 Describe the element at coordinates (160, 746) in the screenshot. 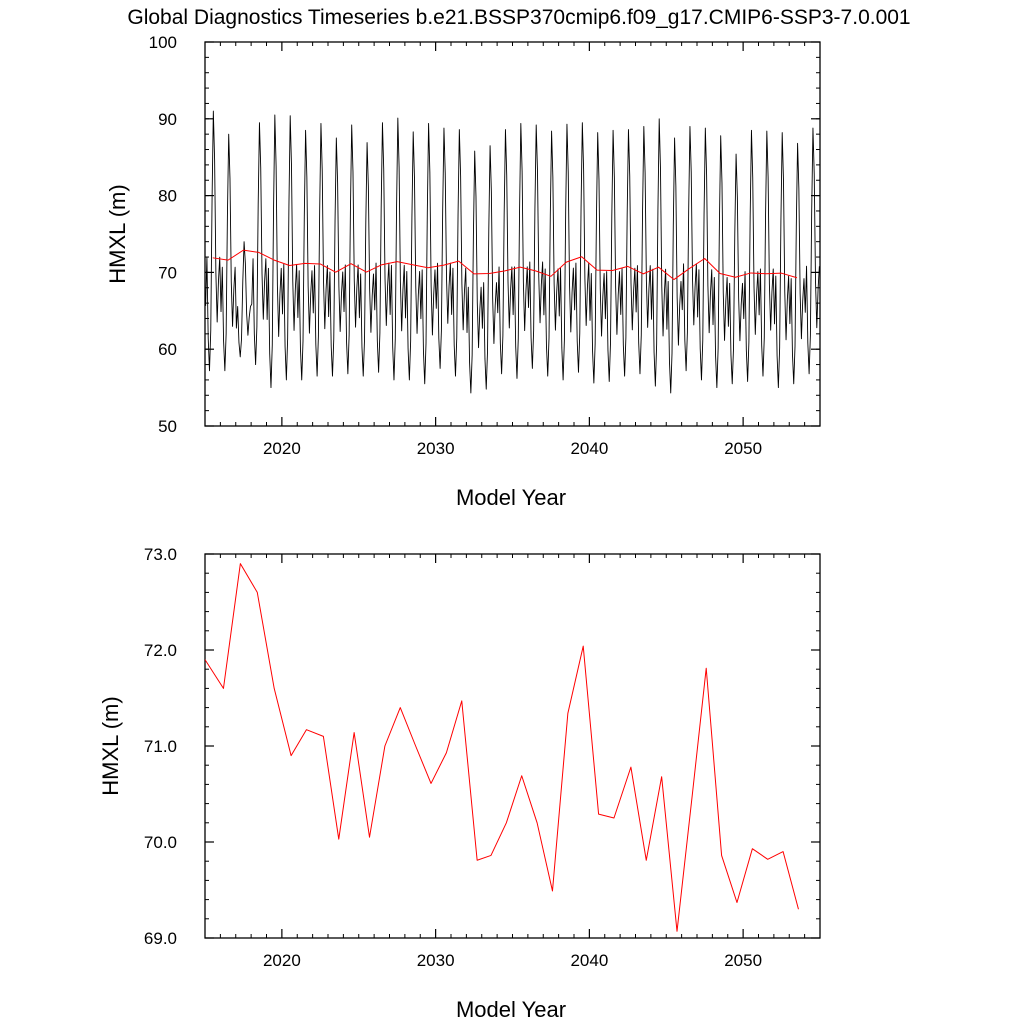

I see `y-tick-label: 71.0` at that location.